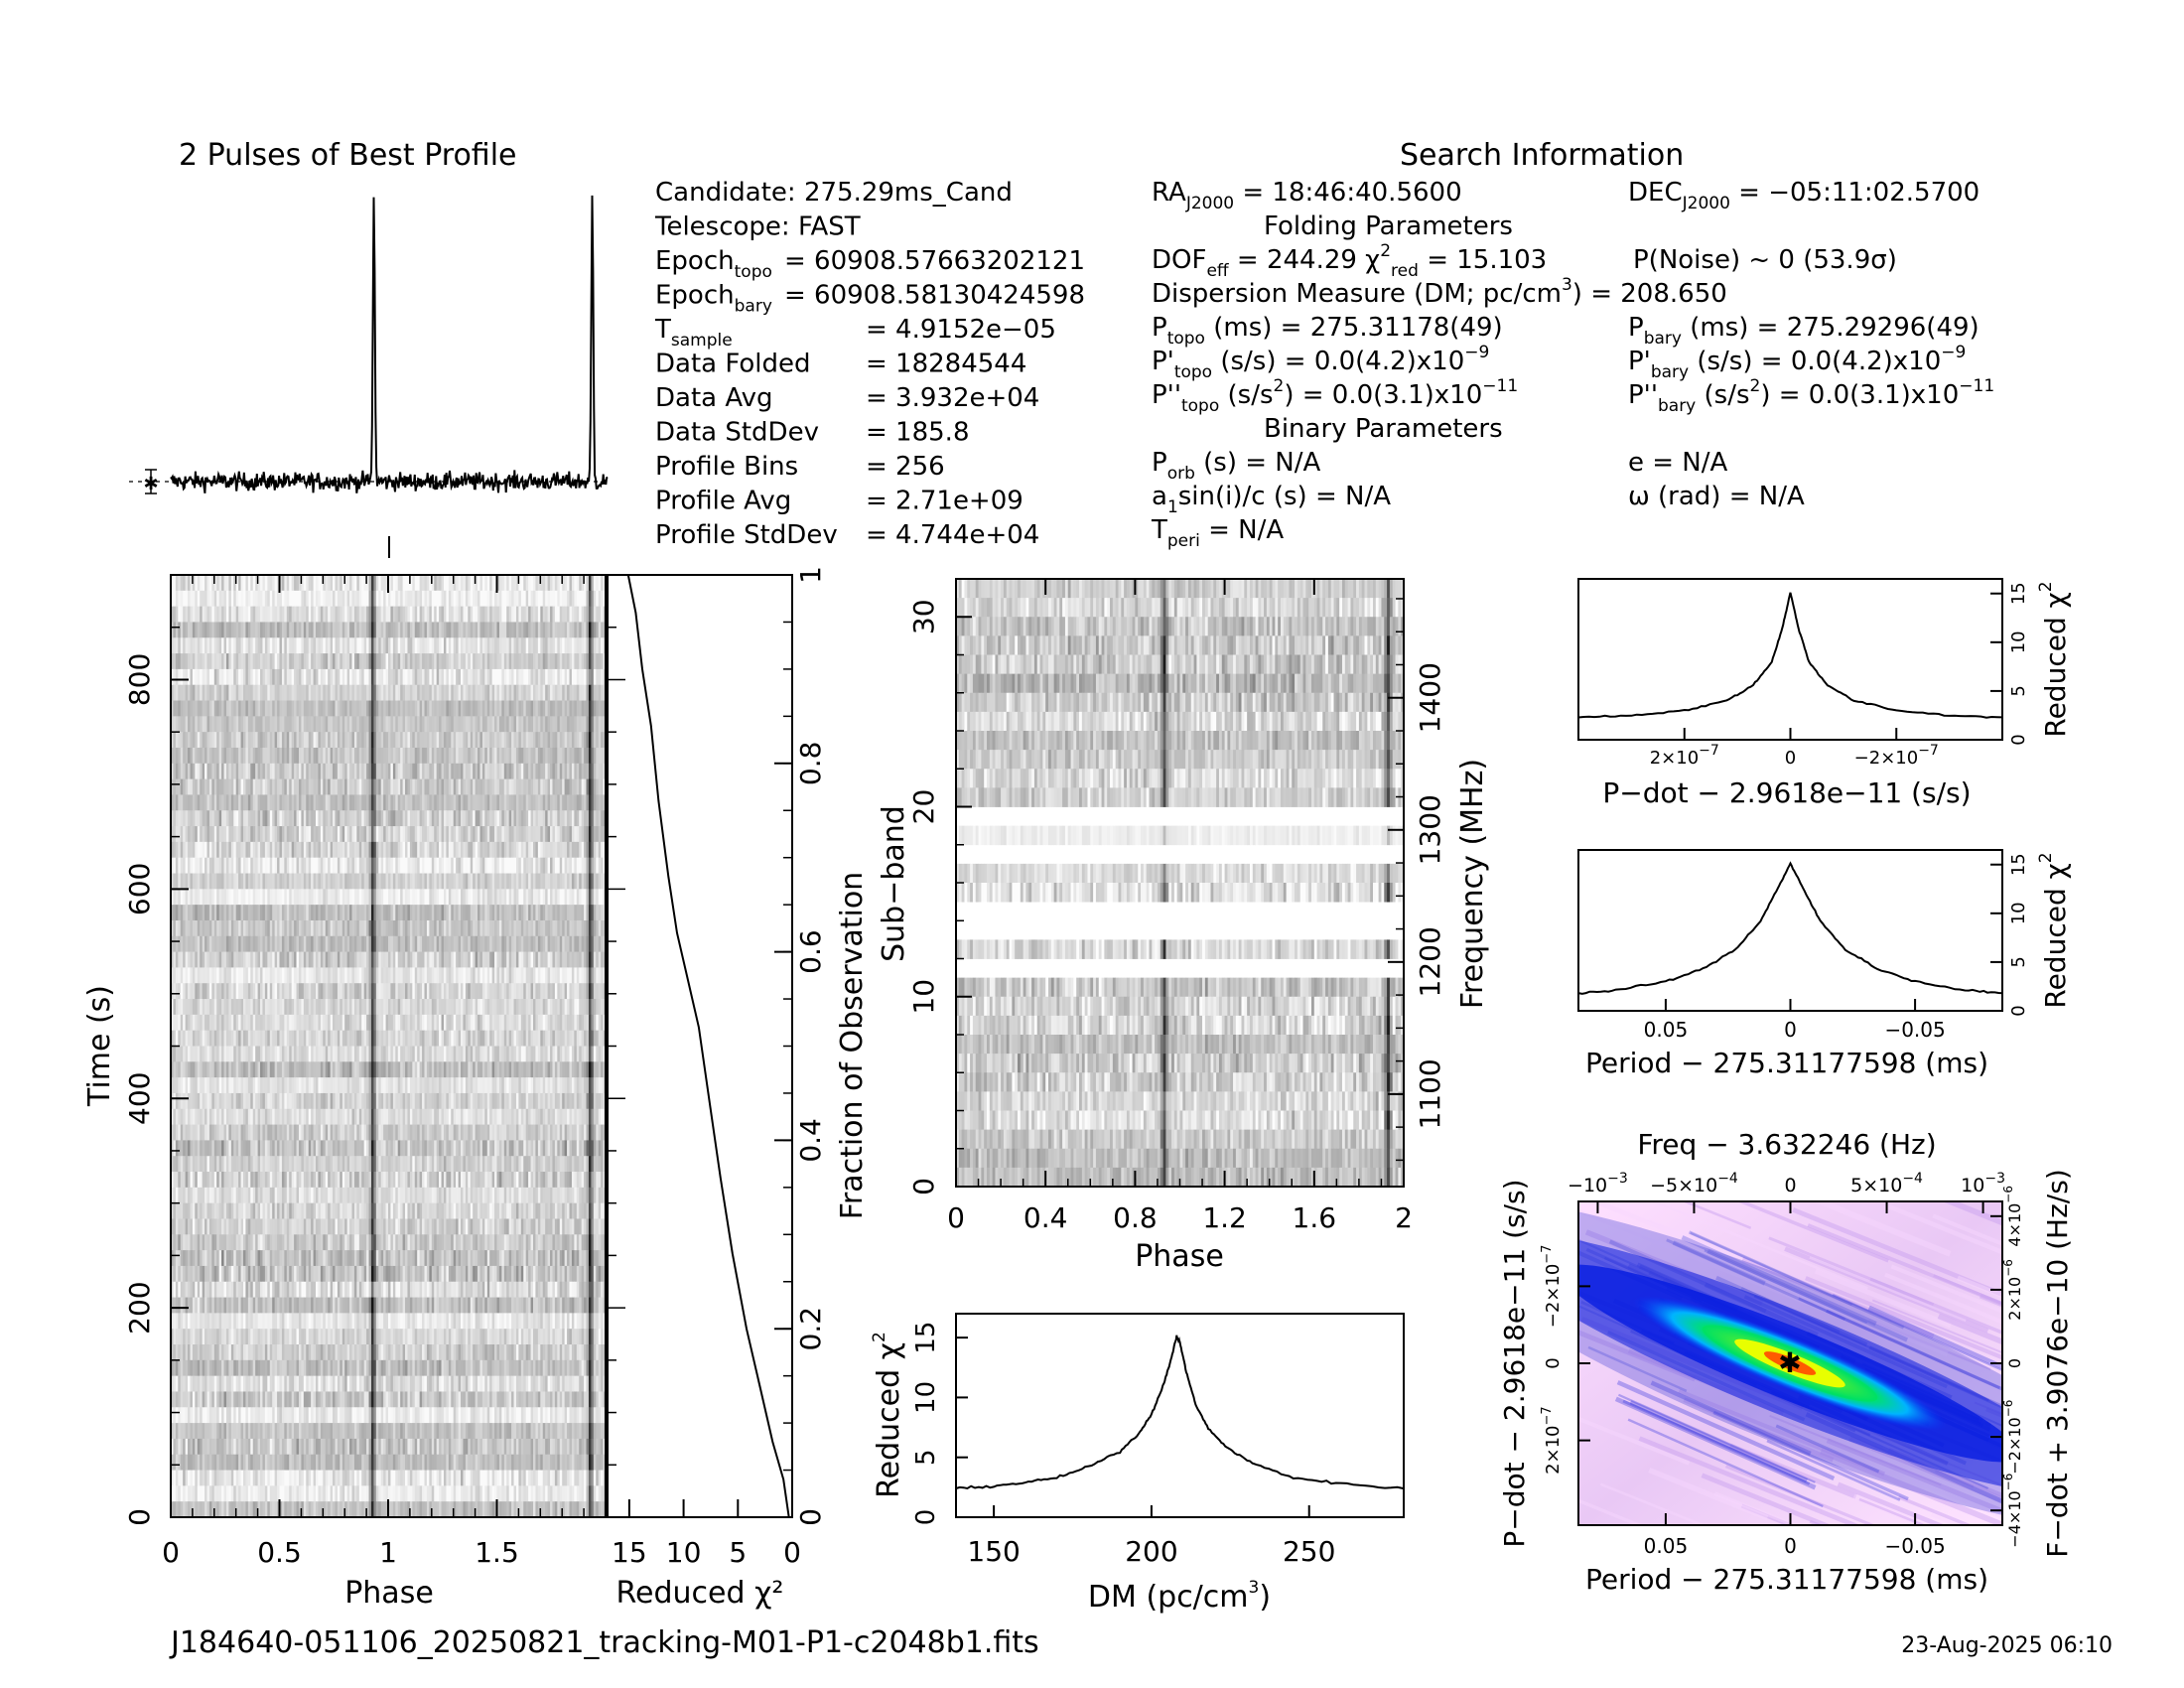 This screenshot has width=2184, height=1688. What do you see at coordinates (497, 1552) in the screenshot?
I see `x-tick-label: 1.5` at bounding box center [497, 1552].